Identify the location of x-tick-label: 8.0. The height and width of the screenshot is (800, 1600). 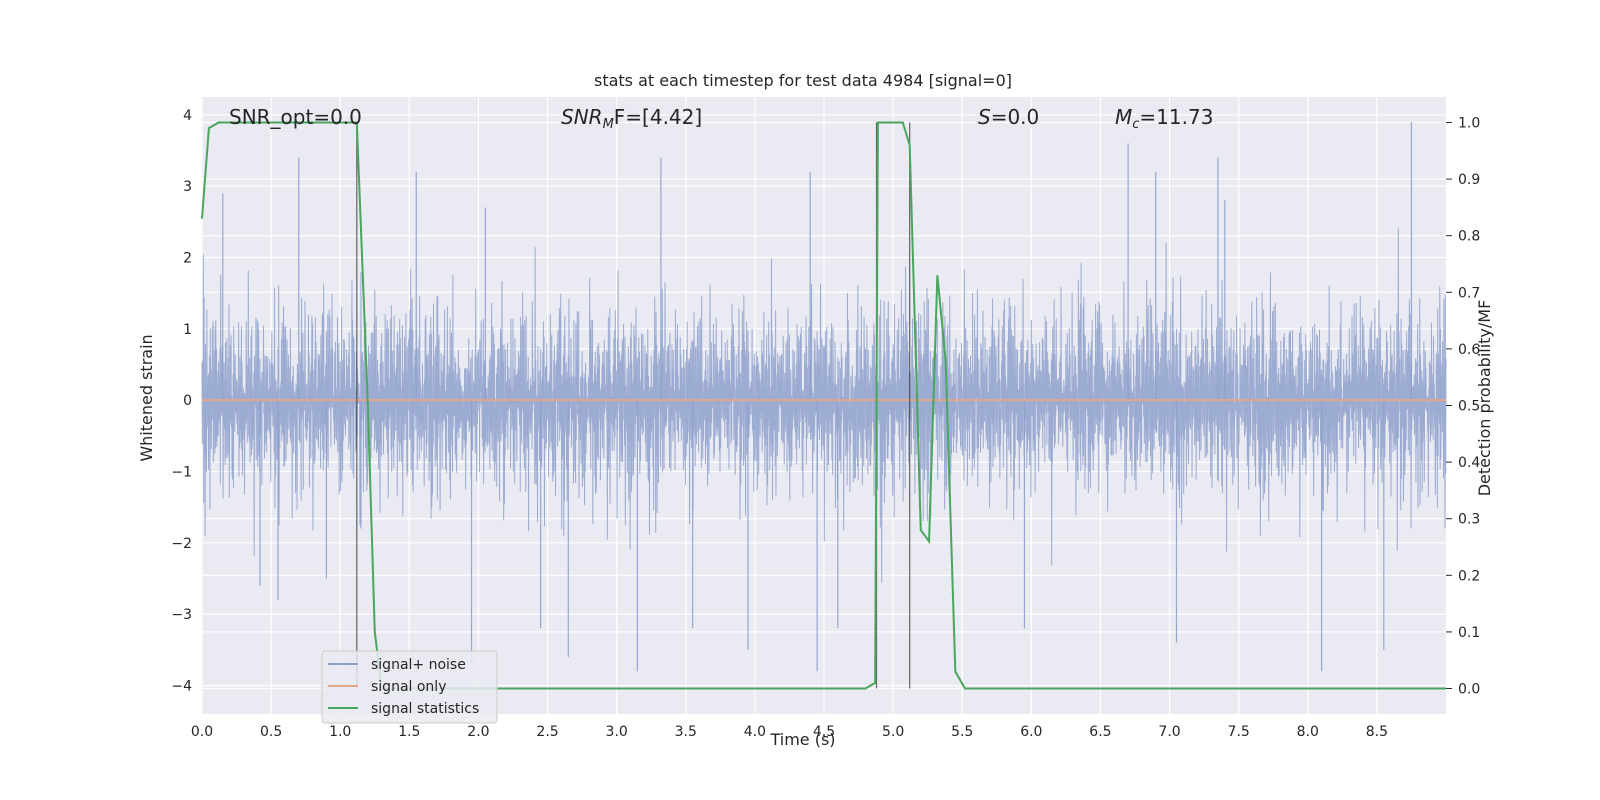
(1308, 732).